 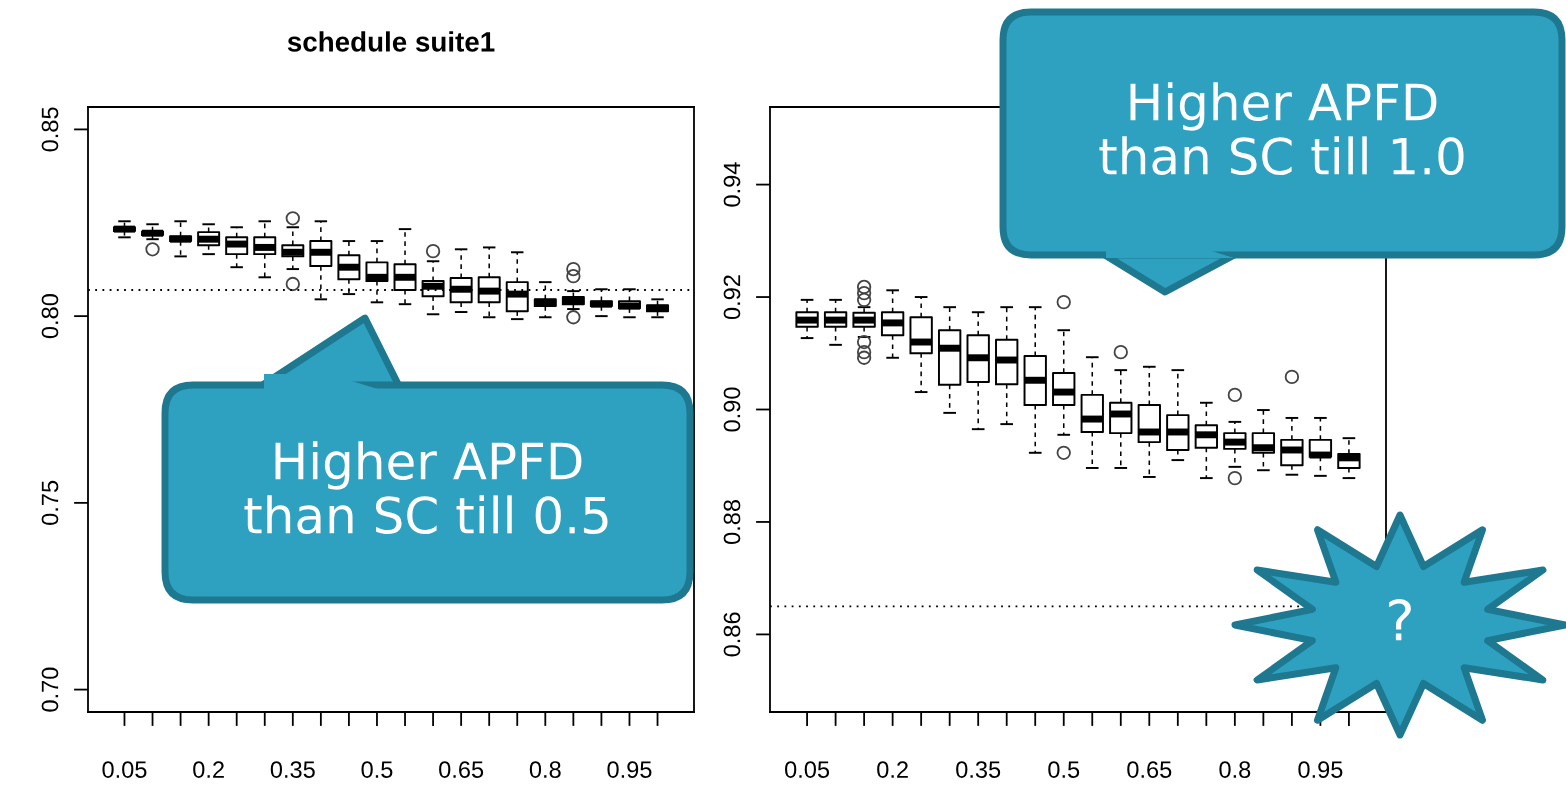 What do you see at coordinates (50, 502) in the screenshot?
I see `y-tick-label: 0.75` at bounding box center [50, 502].